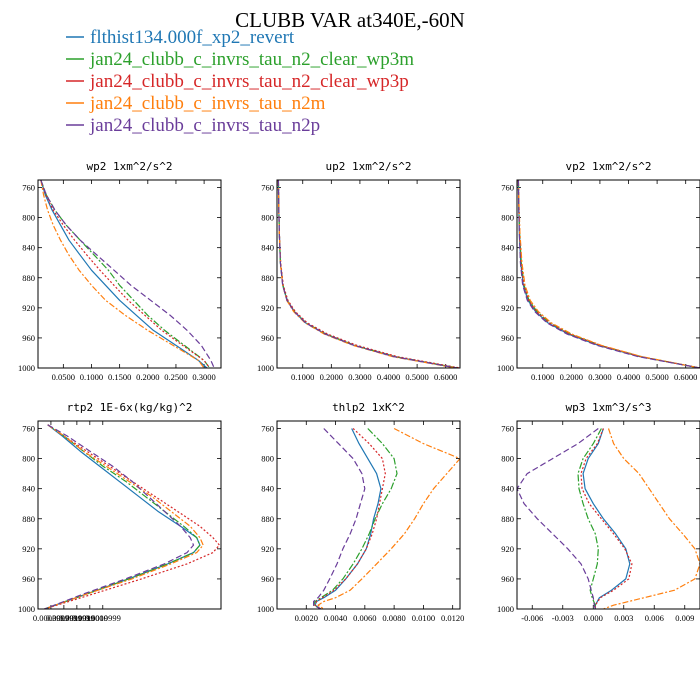  What do you see at coordinates (350, 20) in the screenshot?
I see `figure-title: CLUBB VAR at340E,-60N` at bounding box center [350, 20].